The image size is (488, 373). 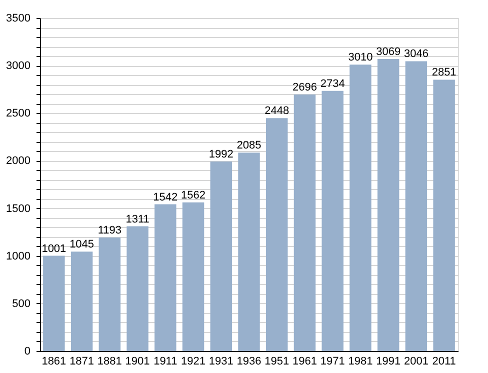 I want to click on x-tick-label: 1871, so click(x=82, y=362).